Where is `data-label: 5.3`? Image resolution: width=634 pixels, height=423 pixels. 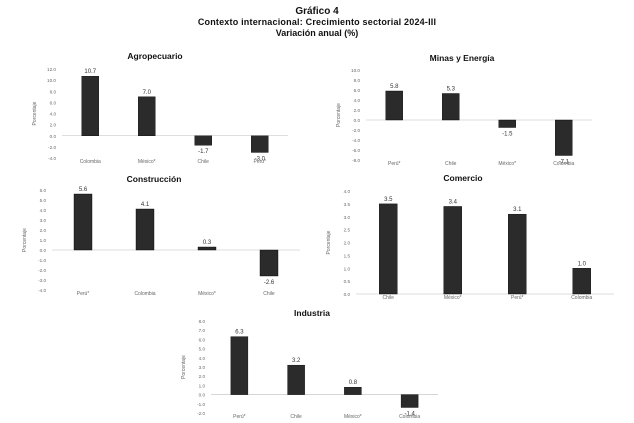 data-label: 5.3 is located at coordinates (451, 90).